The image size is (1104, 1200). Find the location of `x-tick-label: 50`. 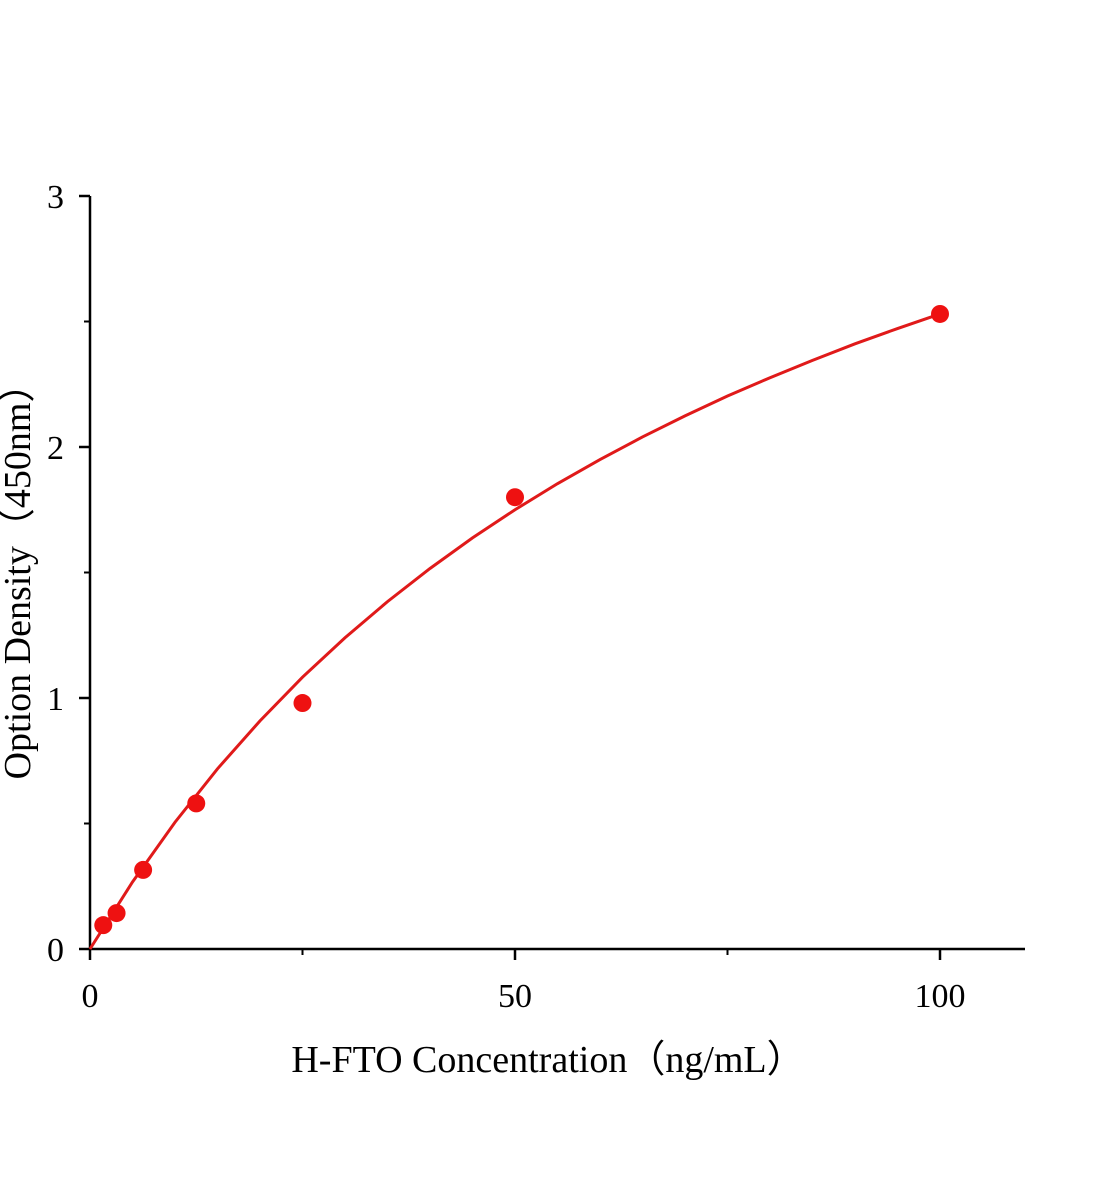

x-tick-label: 50 is located at coordinates (515, 996).